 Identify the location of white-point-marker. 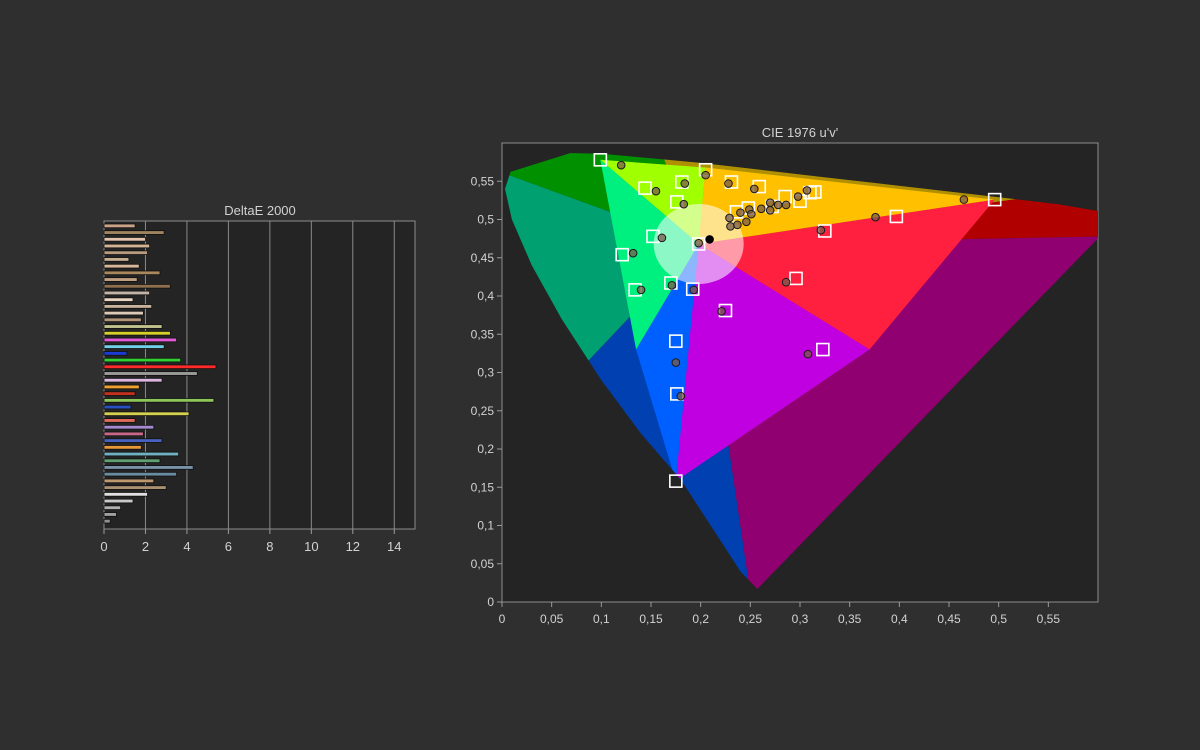
(709, 239).